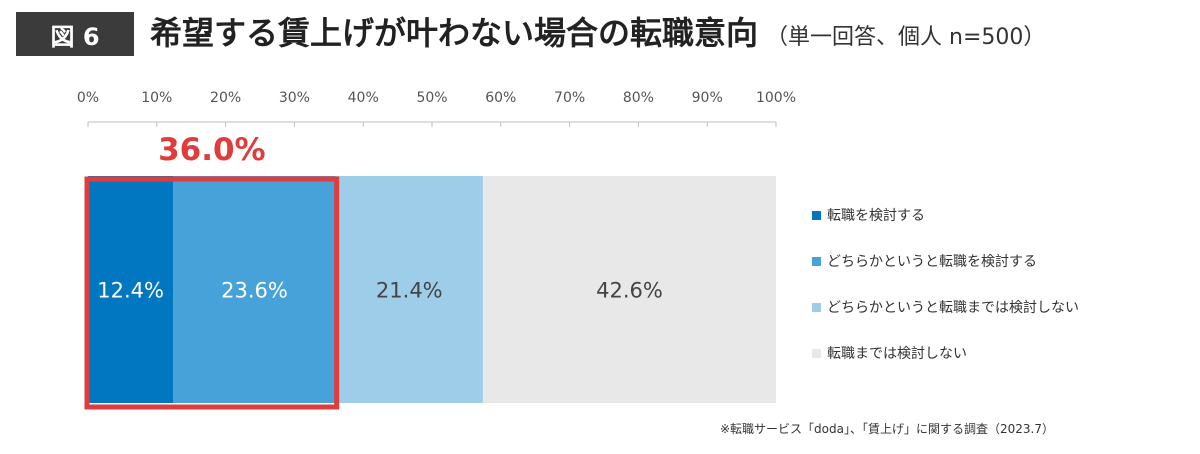 This screenshot has height=454, width=1200. Describe the element at coordinates (500, 98) in the screenshot. I see `x-tick-label: 60%` at that location.